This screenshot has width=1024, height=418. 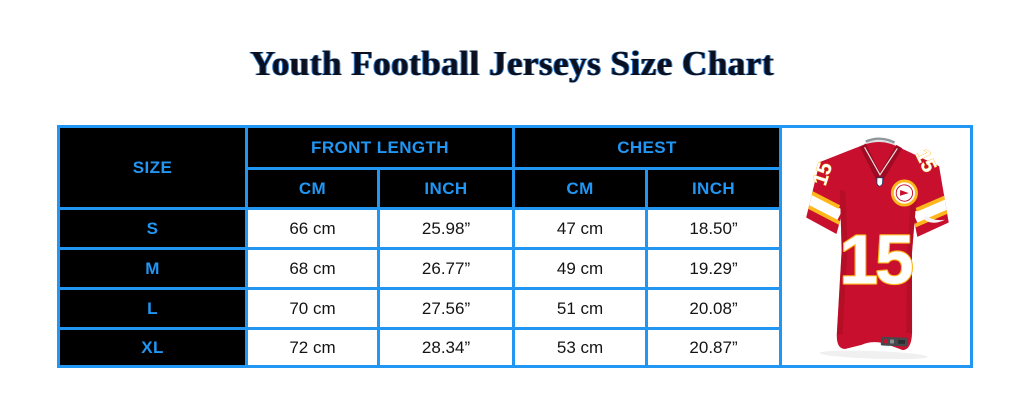 I want to click on chest-cm-cell: 51 cm, so click(x=580, y=308).